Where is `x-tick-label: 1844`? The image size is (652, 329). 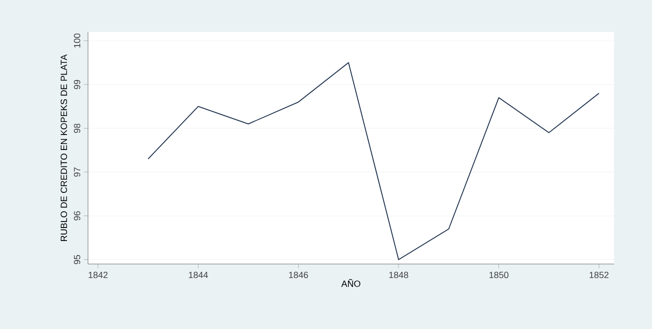
x-tick-label: 1844 is located at coordinates (198, 275).